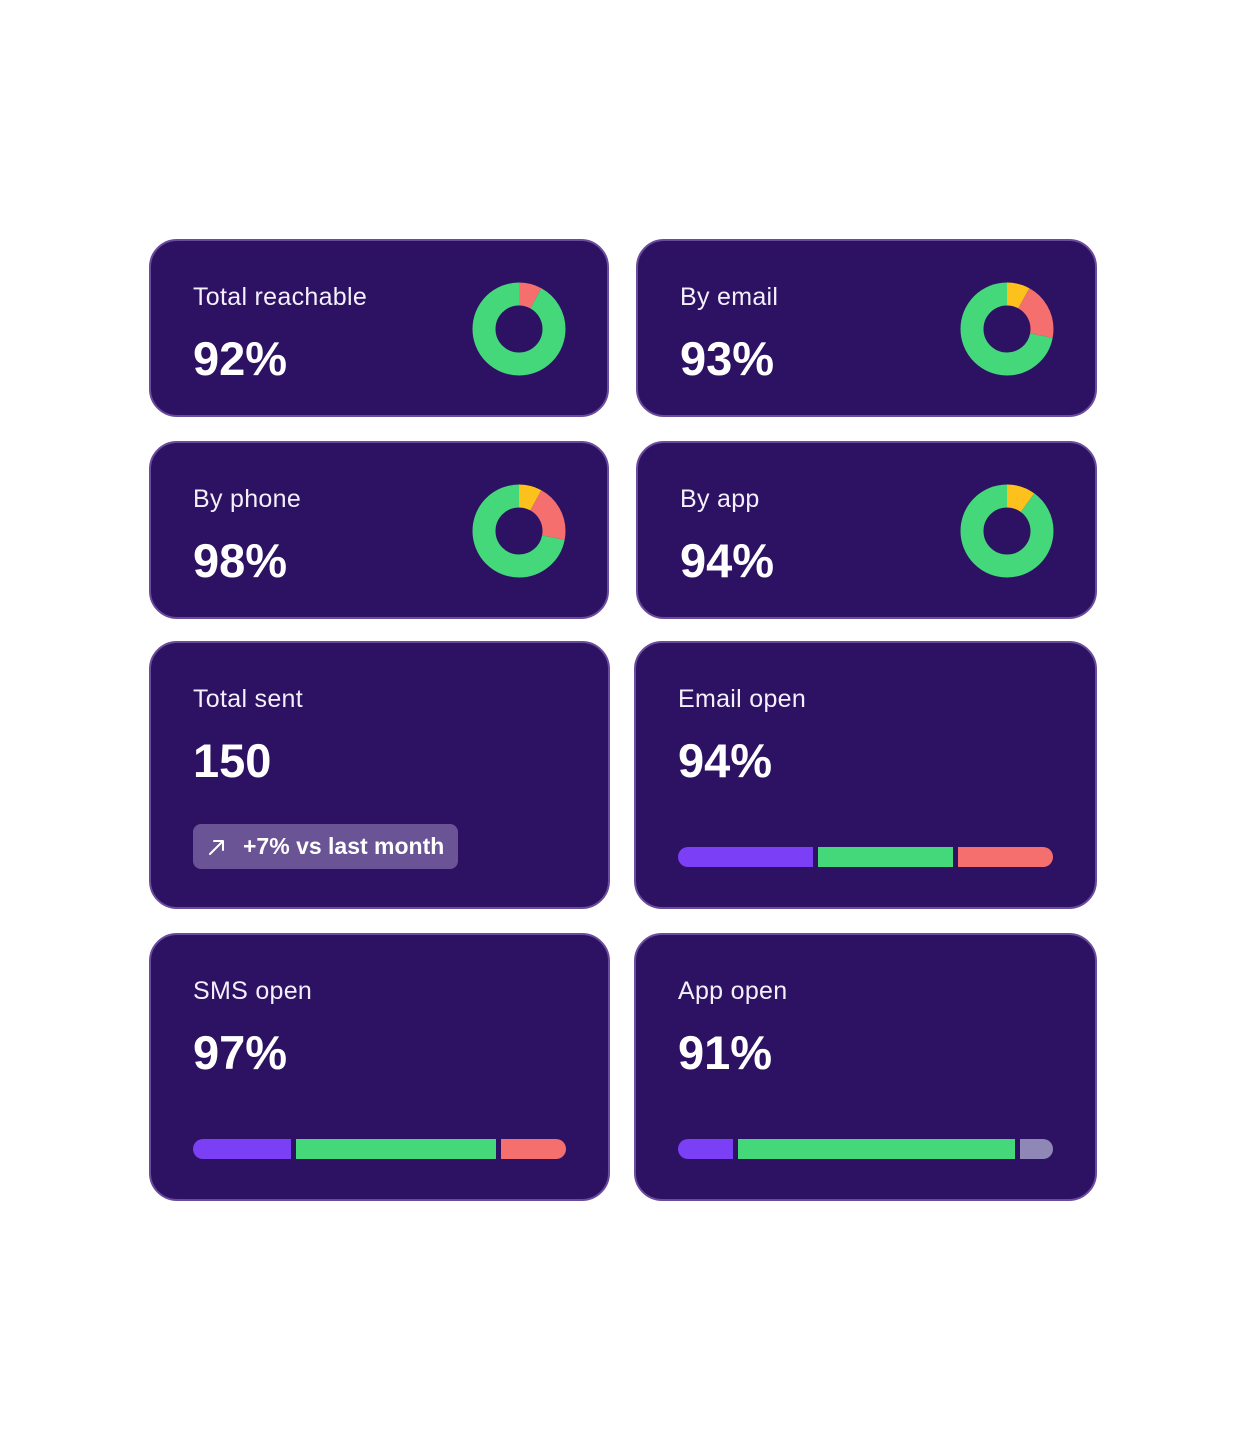 Image resolution: width=1244 pixels, height=1440 pixels. I want to click on card-value: 97%, so click(240, 1052).